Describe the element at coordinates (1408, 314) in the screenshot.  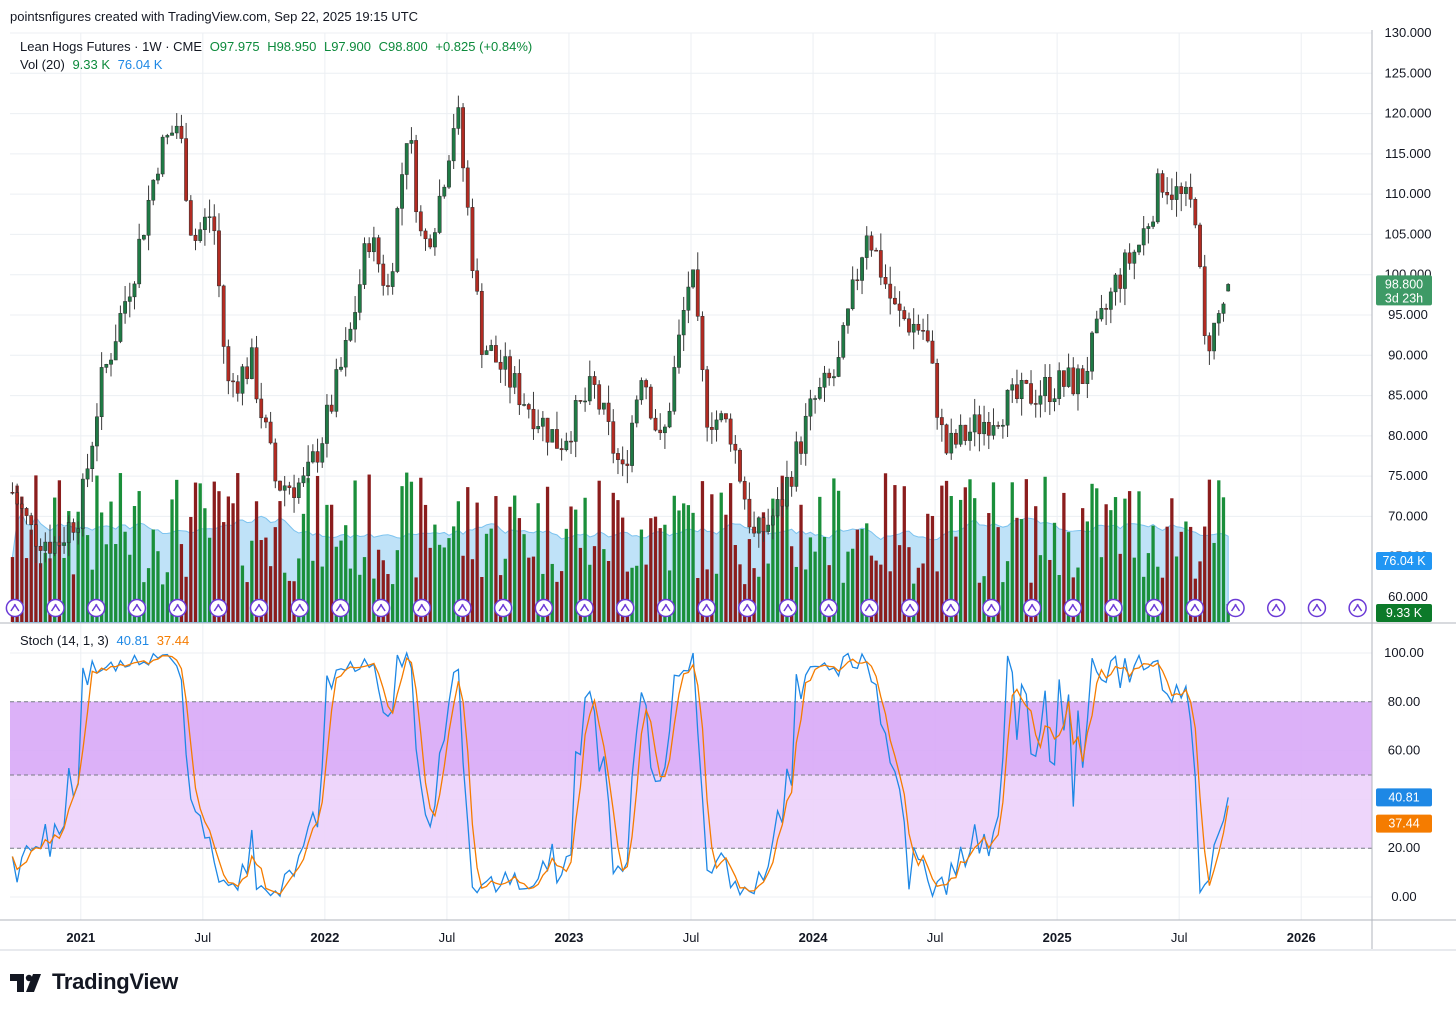
I see `price-axis-label: 95.000` at that location.